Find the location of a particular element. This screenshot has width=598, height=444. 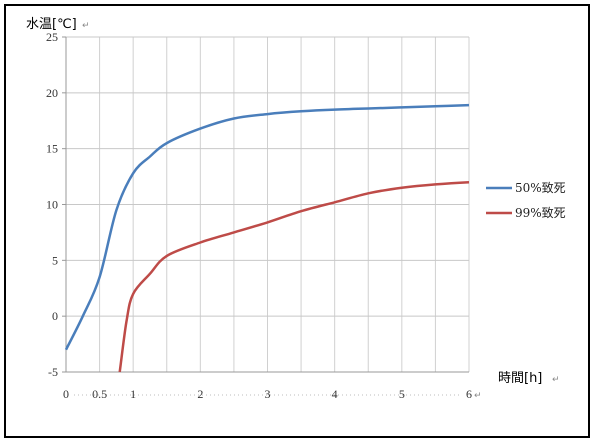

y-tick-label: 25 is located at coordinates (52, 37).